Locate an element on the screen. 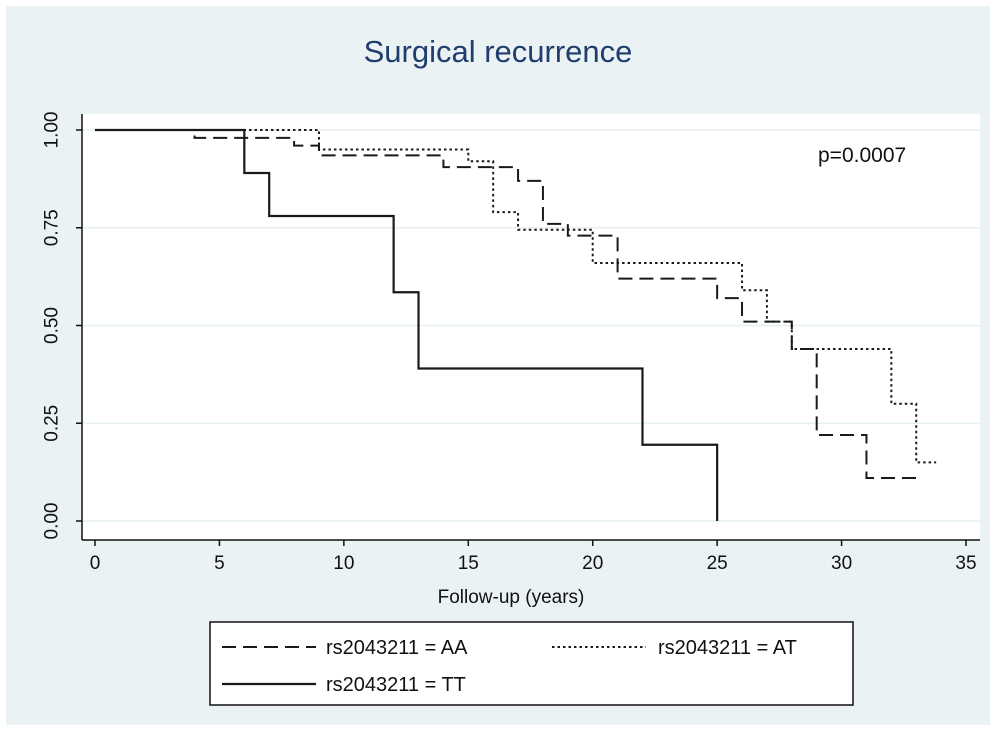 The width and height of the screenshot is (996, 731). x-tick-label: 0 is located at coordinates (95, 563).